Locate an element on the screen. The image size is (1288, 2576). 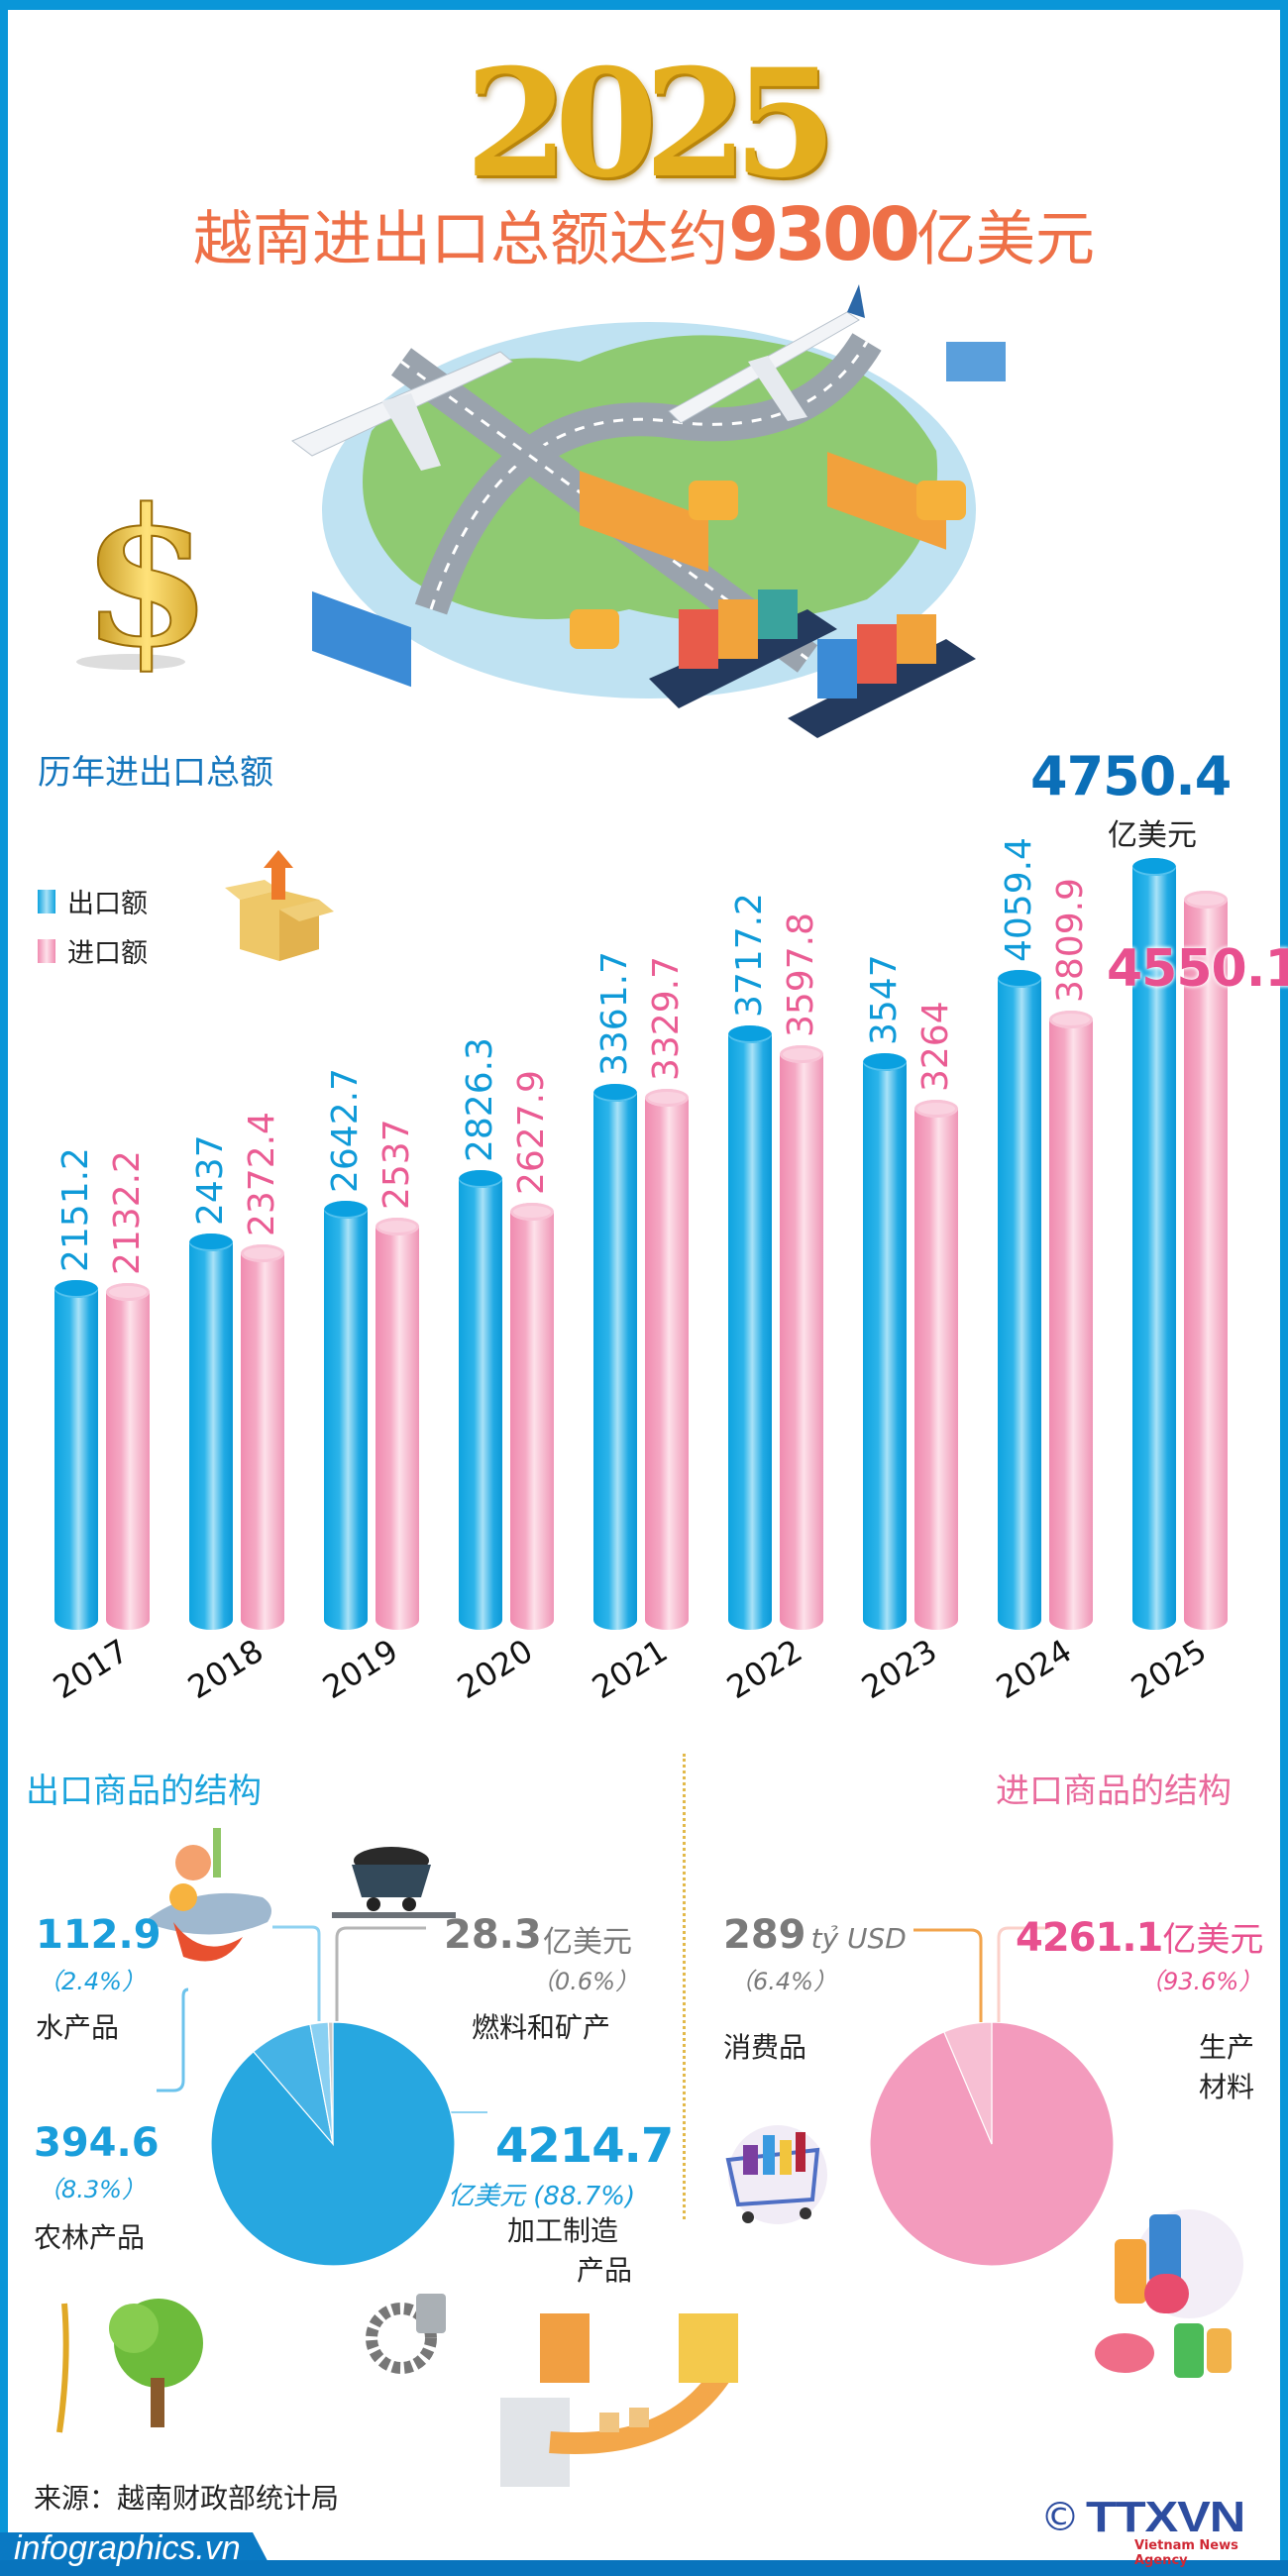
export-bar-2022 is located at coordinates (750, 1327).